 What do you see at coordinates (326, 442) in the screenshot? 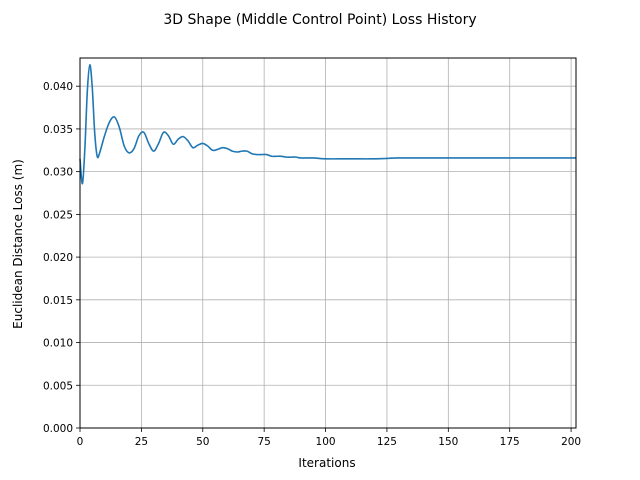
I see `x-tick-label: 100` at bounding box center [326, 442].